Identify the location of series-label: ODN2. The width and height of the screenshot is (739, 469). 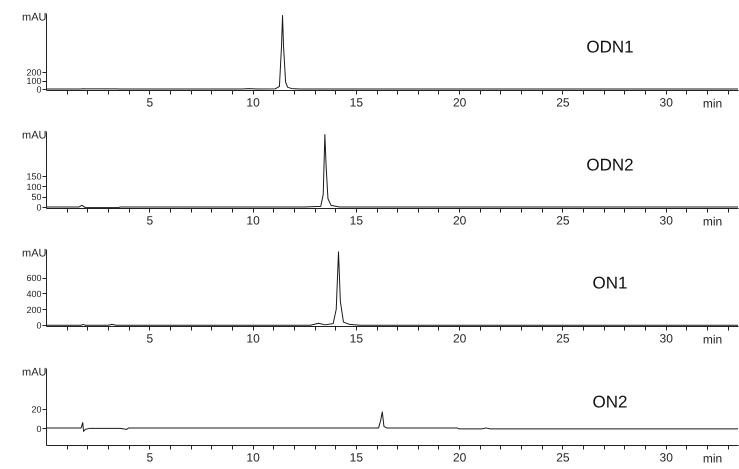
(610, 165).